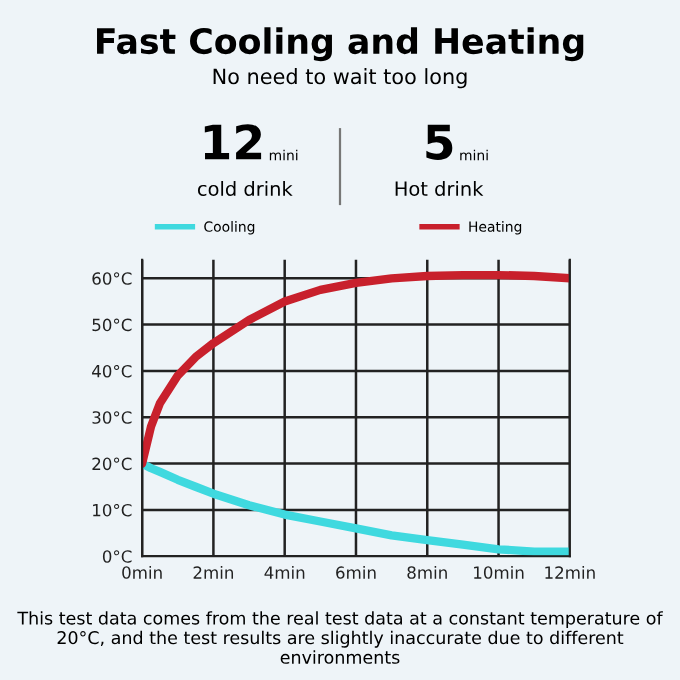 This screenshot has width=680, height=680. I want to click on text: 12, so click(233, 142).